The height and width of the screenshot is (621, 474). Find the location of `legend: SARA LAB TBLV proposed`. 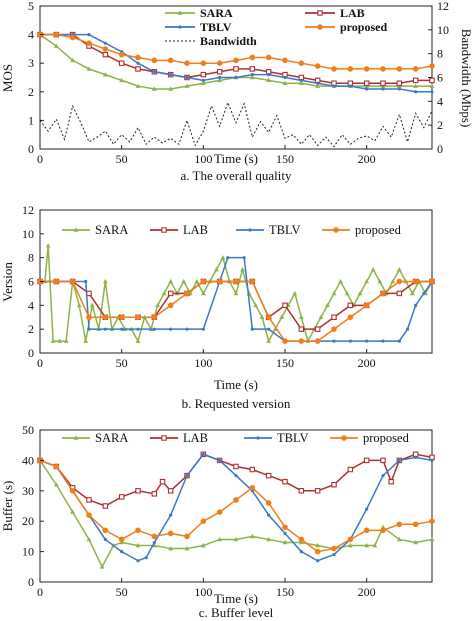

legend: SARA LAB TBLV proposed is located at coordinates (236, 438).